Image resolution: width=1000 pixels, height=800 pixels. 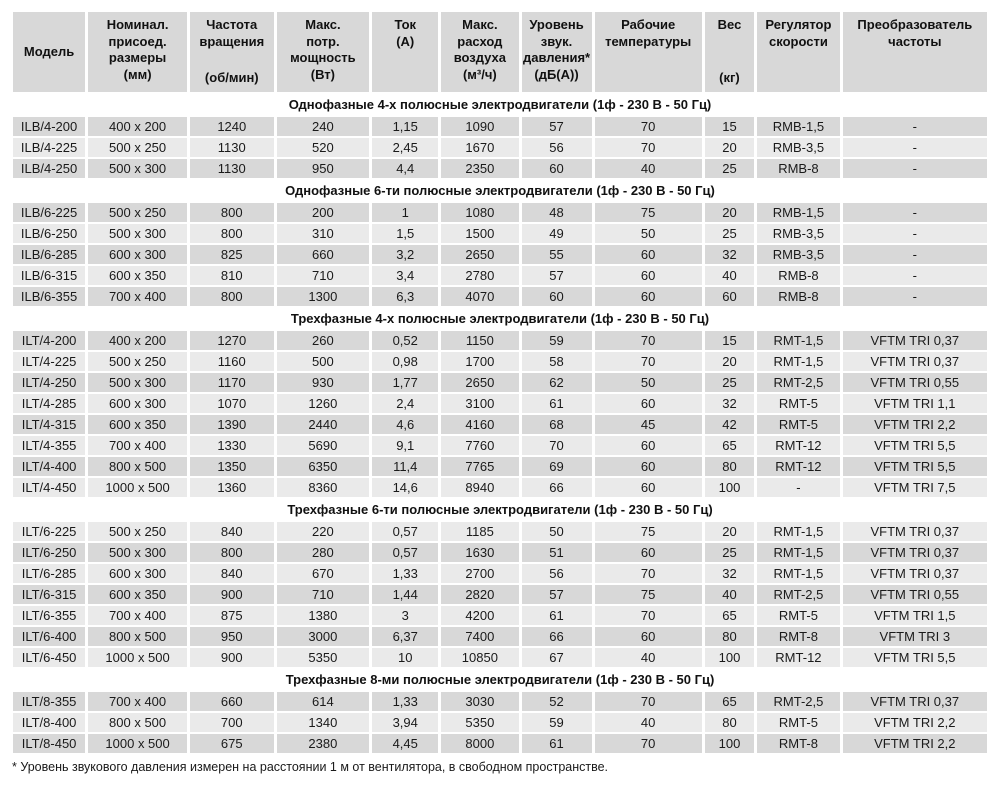 What do you see at coordinates (138, 233) in the screenshot?
I see `cell-dimensions: 500 x 300` at bounding box center [138, 233].